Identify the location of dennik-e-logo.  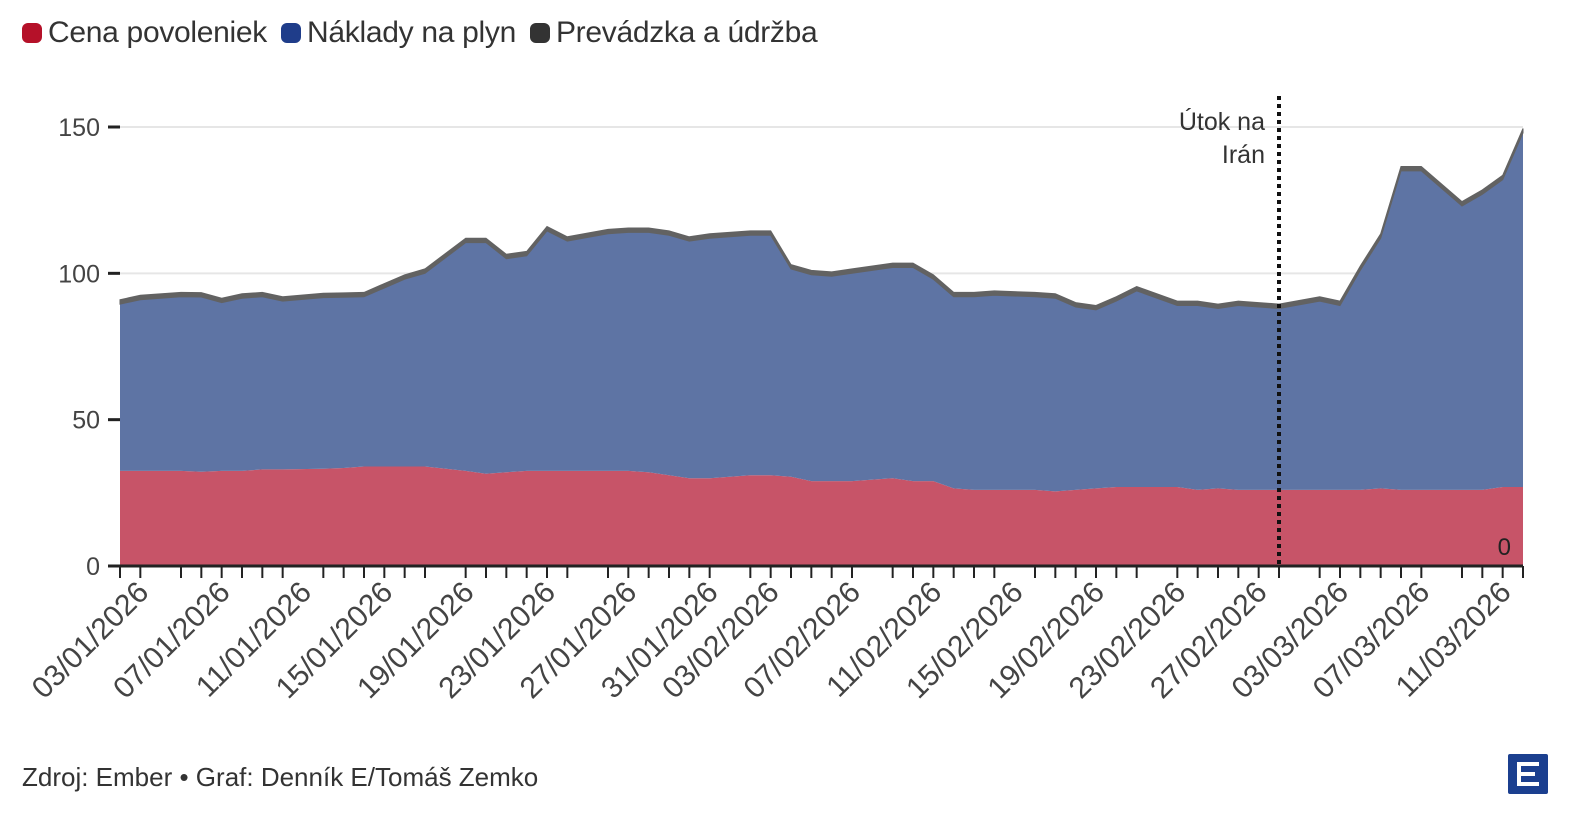
(1528, 774).